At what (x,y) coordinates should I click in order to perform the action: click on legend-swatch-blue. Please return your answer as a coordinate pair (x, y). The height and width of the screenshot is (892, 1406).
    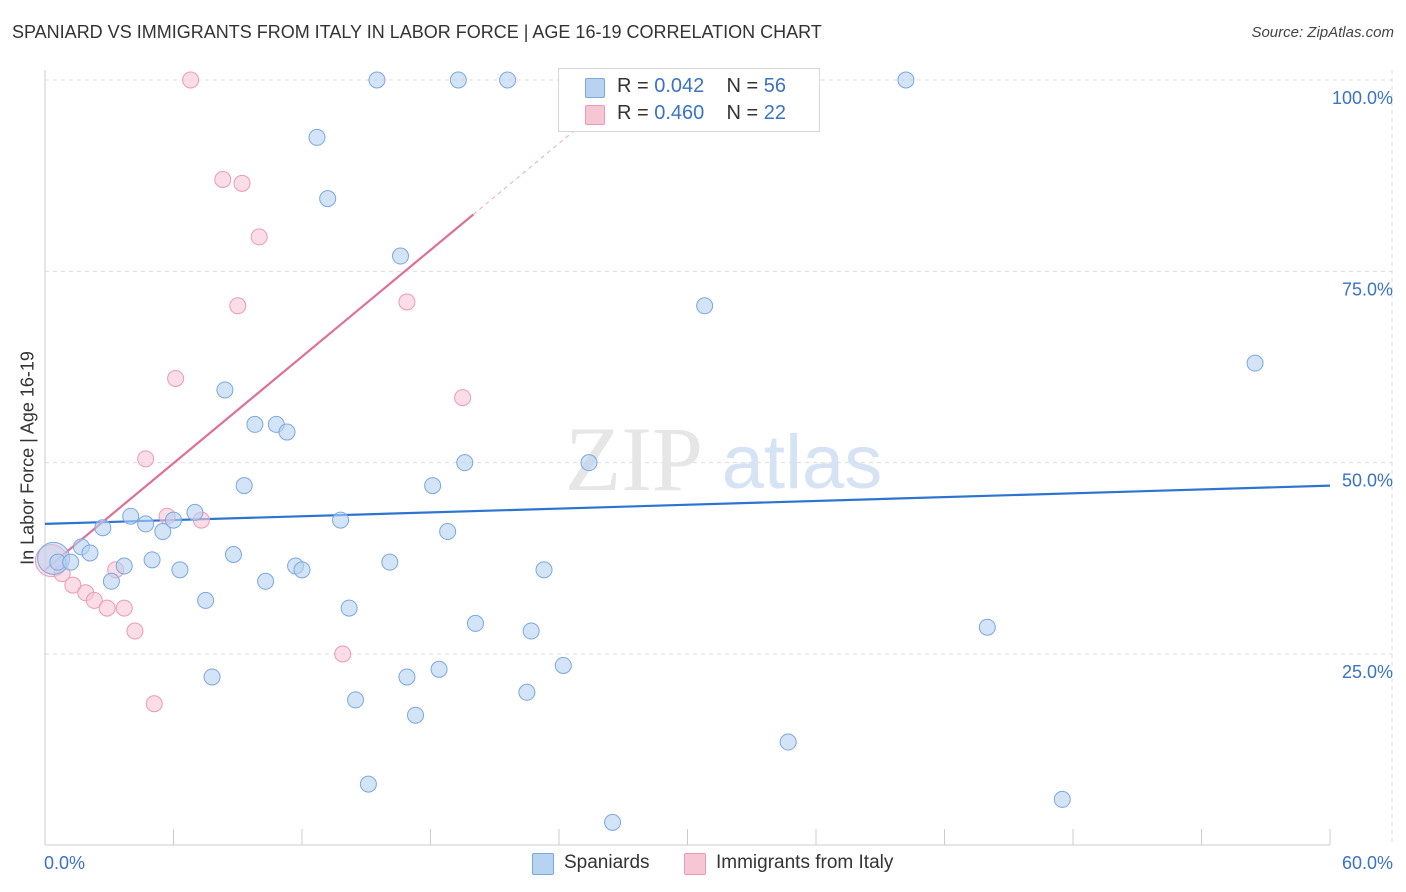
    Looking at the image, I should click on (595, 88).